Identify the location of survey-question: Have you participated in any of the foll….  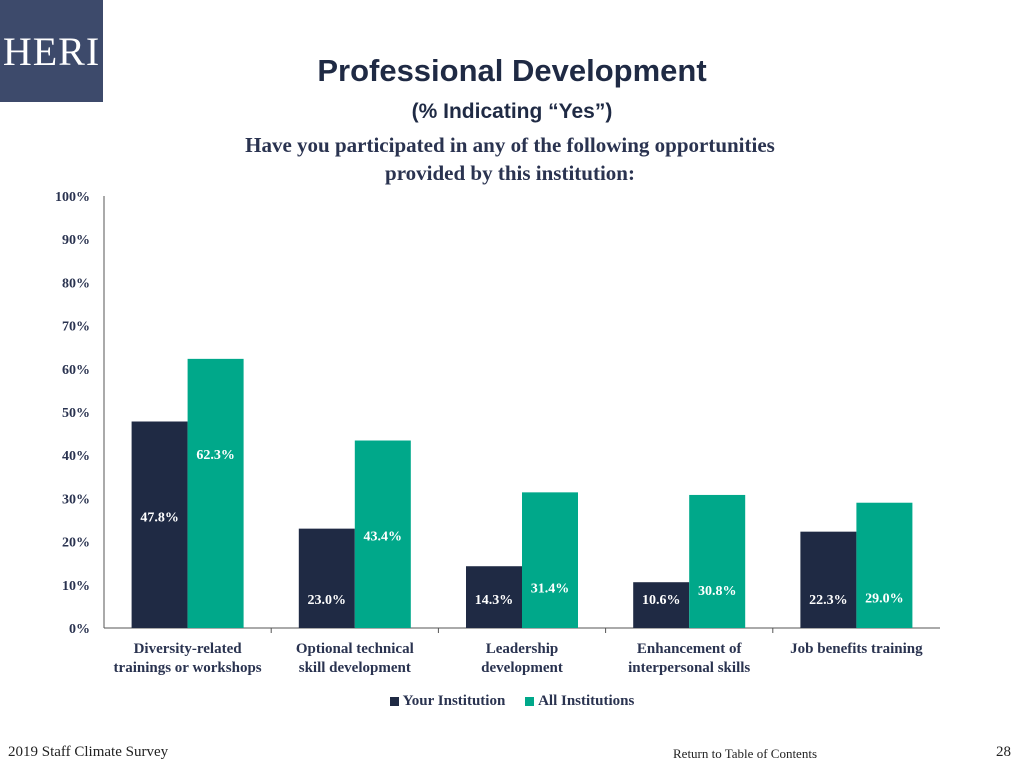
(510, 159).